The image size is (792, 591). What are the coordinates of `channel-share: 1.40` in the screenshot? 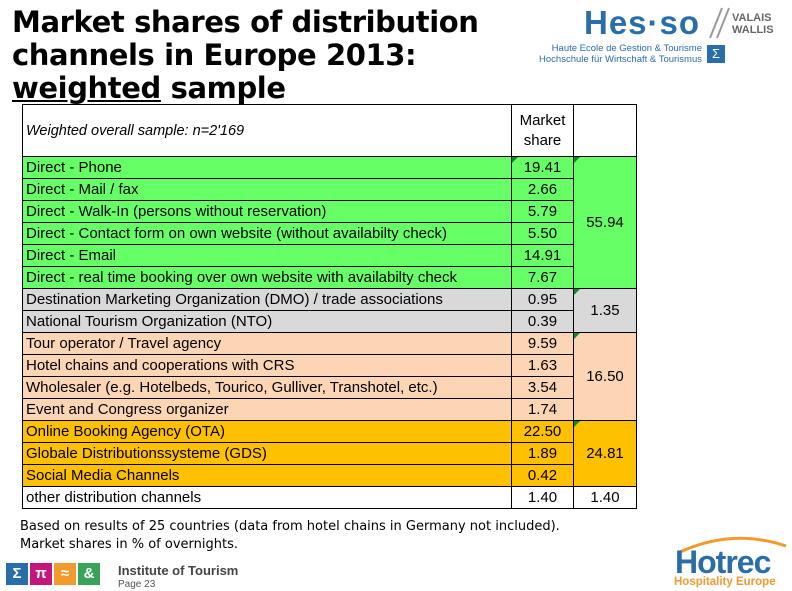 It's located at (542, 497).